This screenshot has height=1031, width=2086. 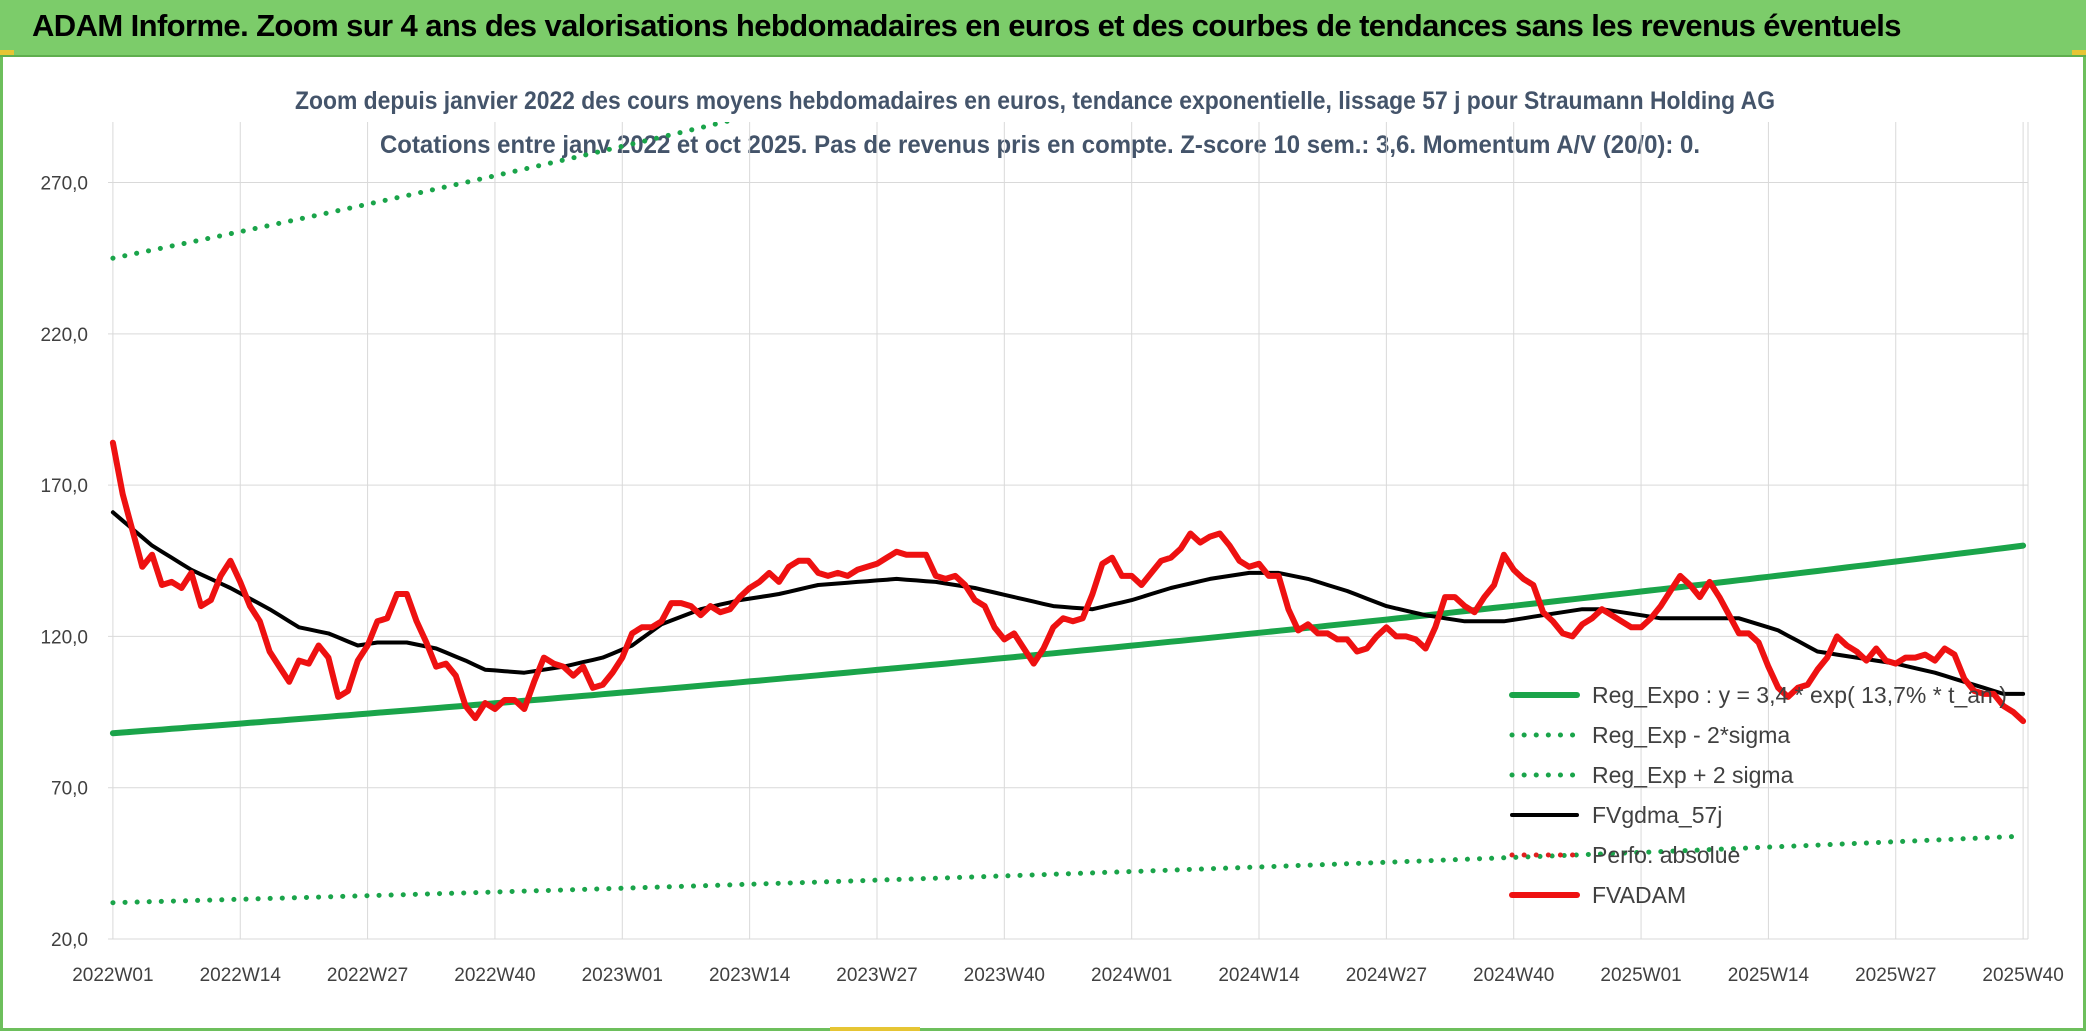 I want to click on x-tick-label: 2024W27, so click(x=1386, y=975).